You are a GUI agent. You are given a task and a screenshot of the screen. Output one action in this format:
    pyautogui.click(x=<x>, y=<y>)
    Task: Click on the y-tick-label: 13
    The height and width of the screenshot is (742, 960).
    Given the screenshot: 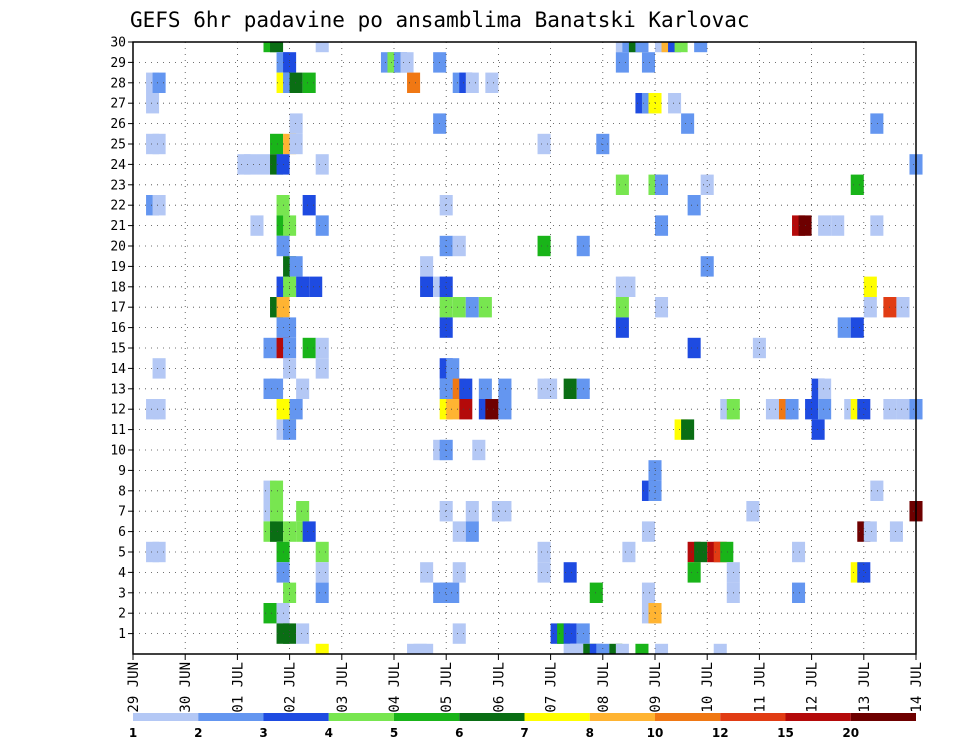 What is the action you would take?
    pyautogui.click(x=118, y=389)
    